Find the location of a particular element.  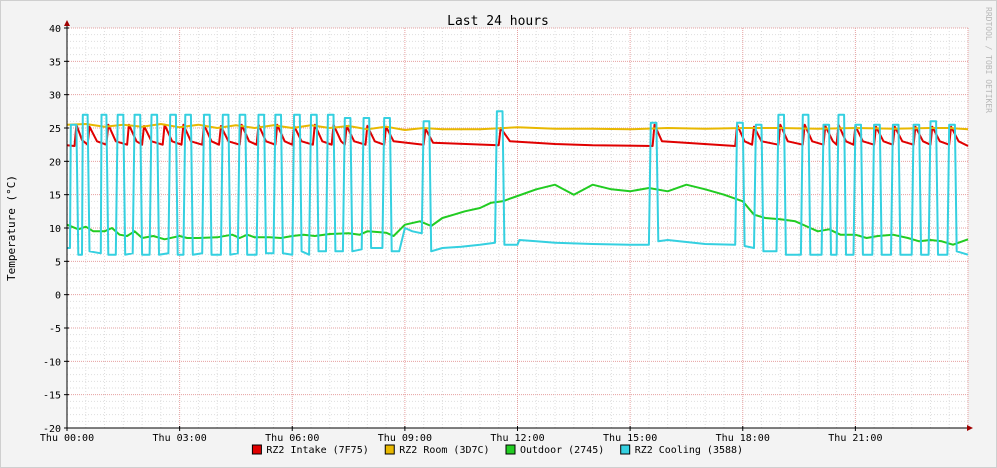

y-tick-labels: 40 35 30 25 20 15 10 5 0 -5 -10 -15 -20 is located at coordinates (56, 229).